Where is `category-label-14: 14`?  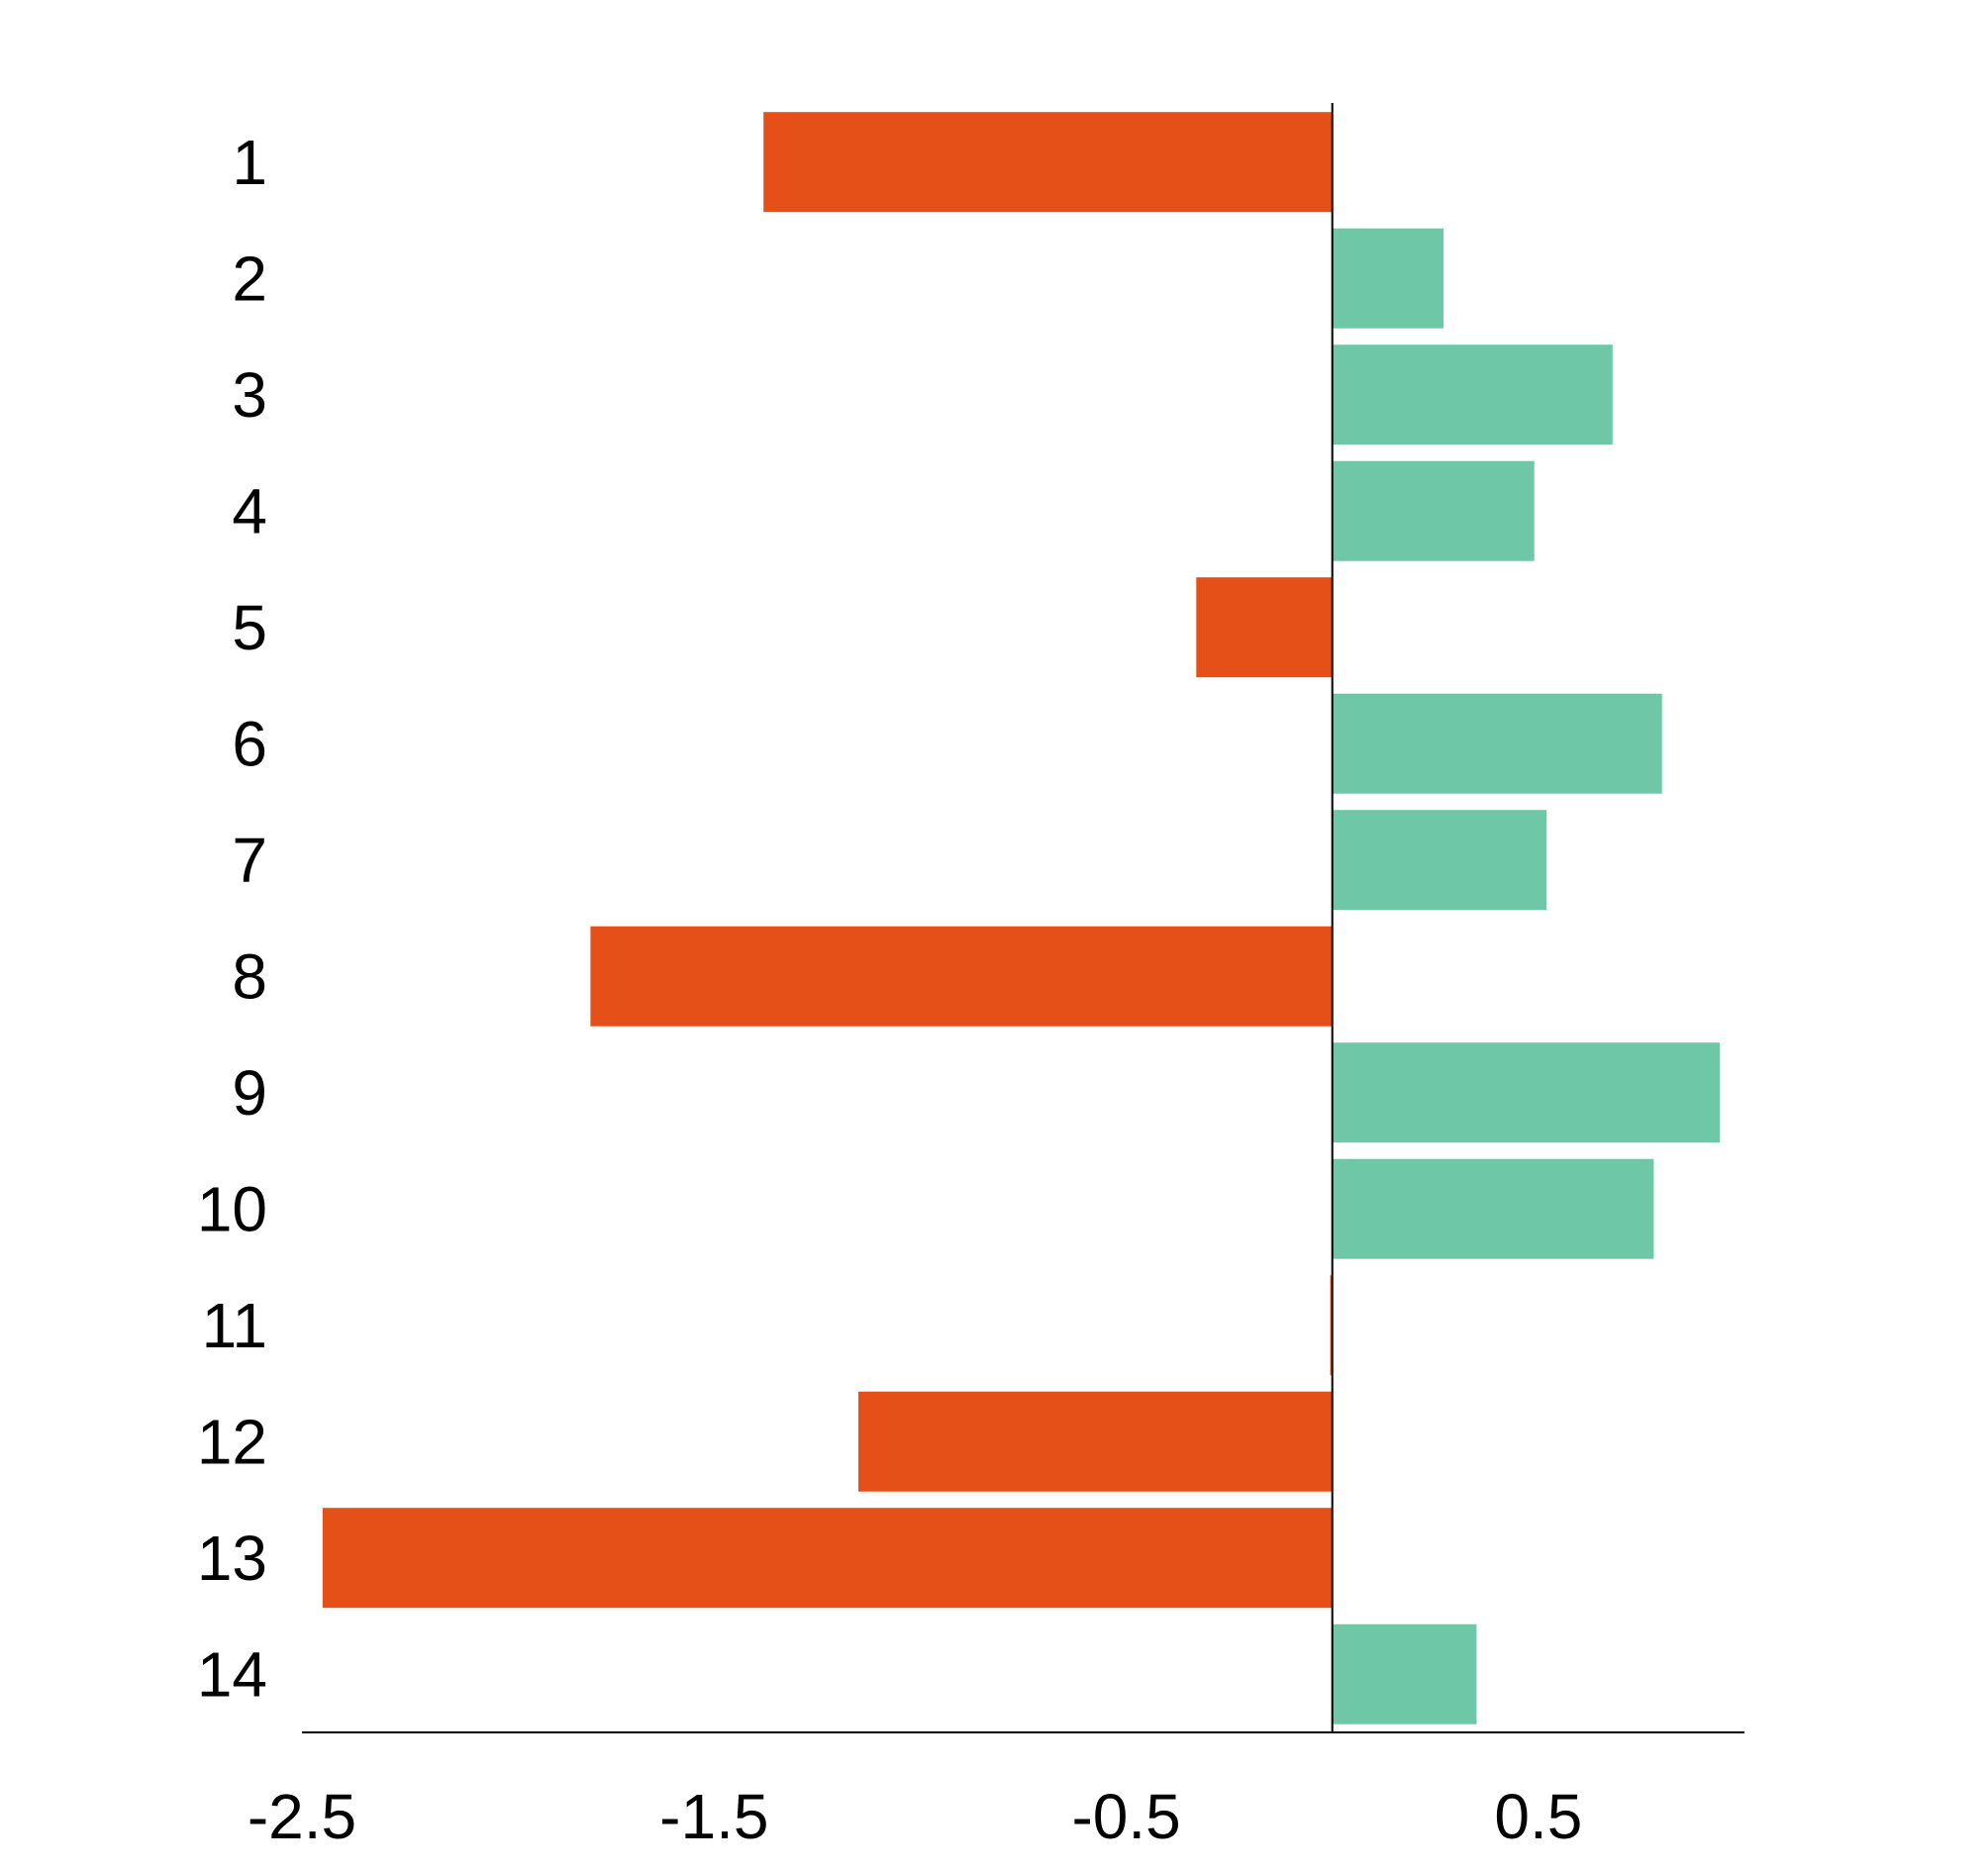
category-label-14: 14 is located at coordinates (232, 1674).